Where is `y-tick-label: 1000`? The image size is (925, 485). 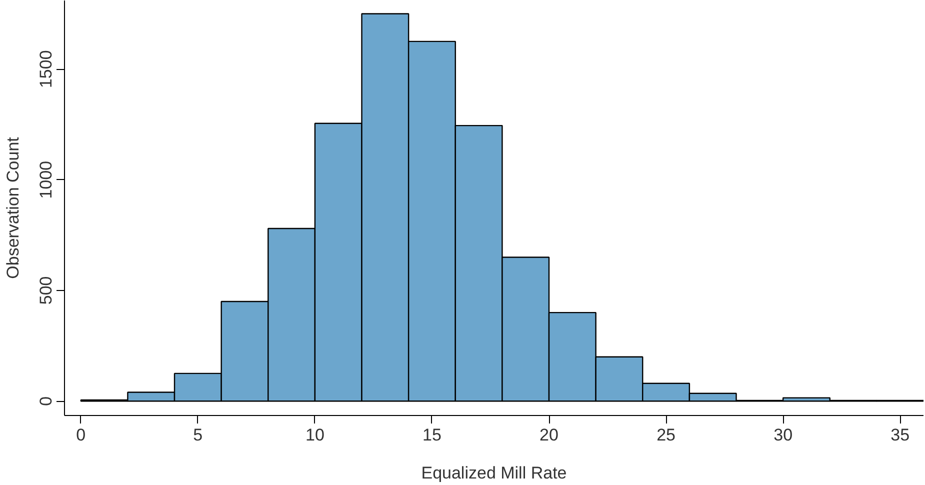
y-tick-label: 1000 is located at coordinates (46, 179).